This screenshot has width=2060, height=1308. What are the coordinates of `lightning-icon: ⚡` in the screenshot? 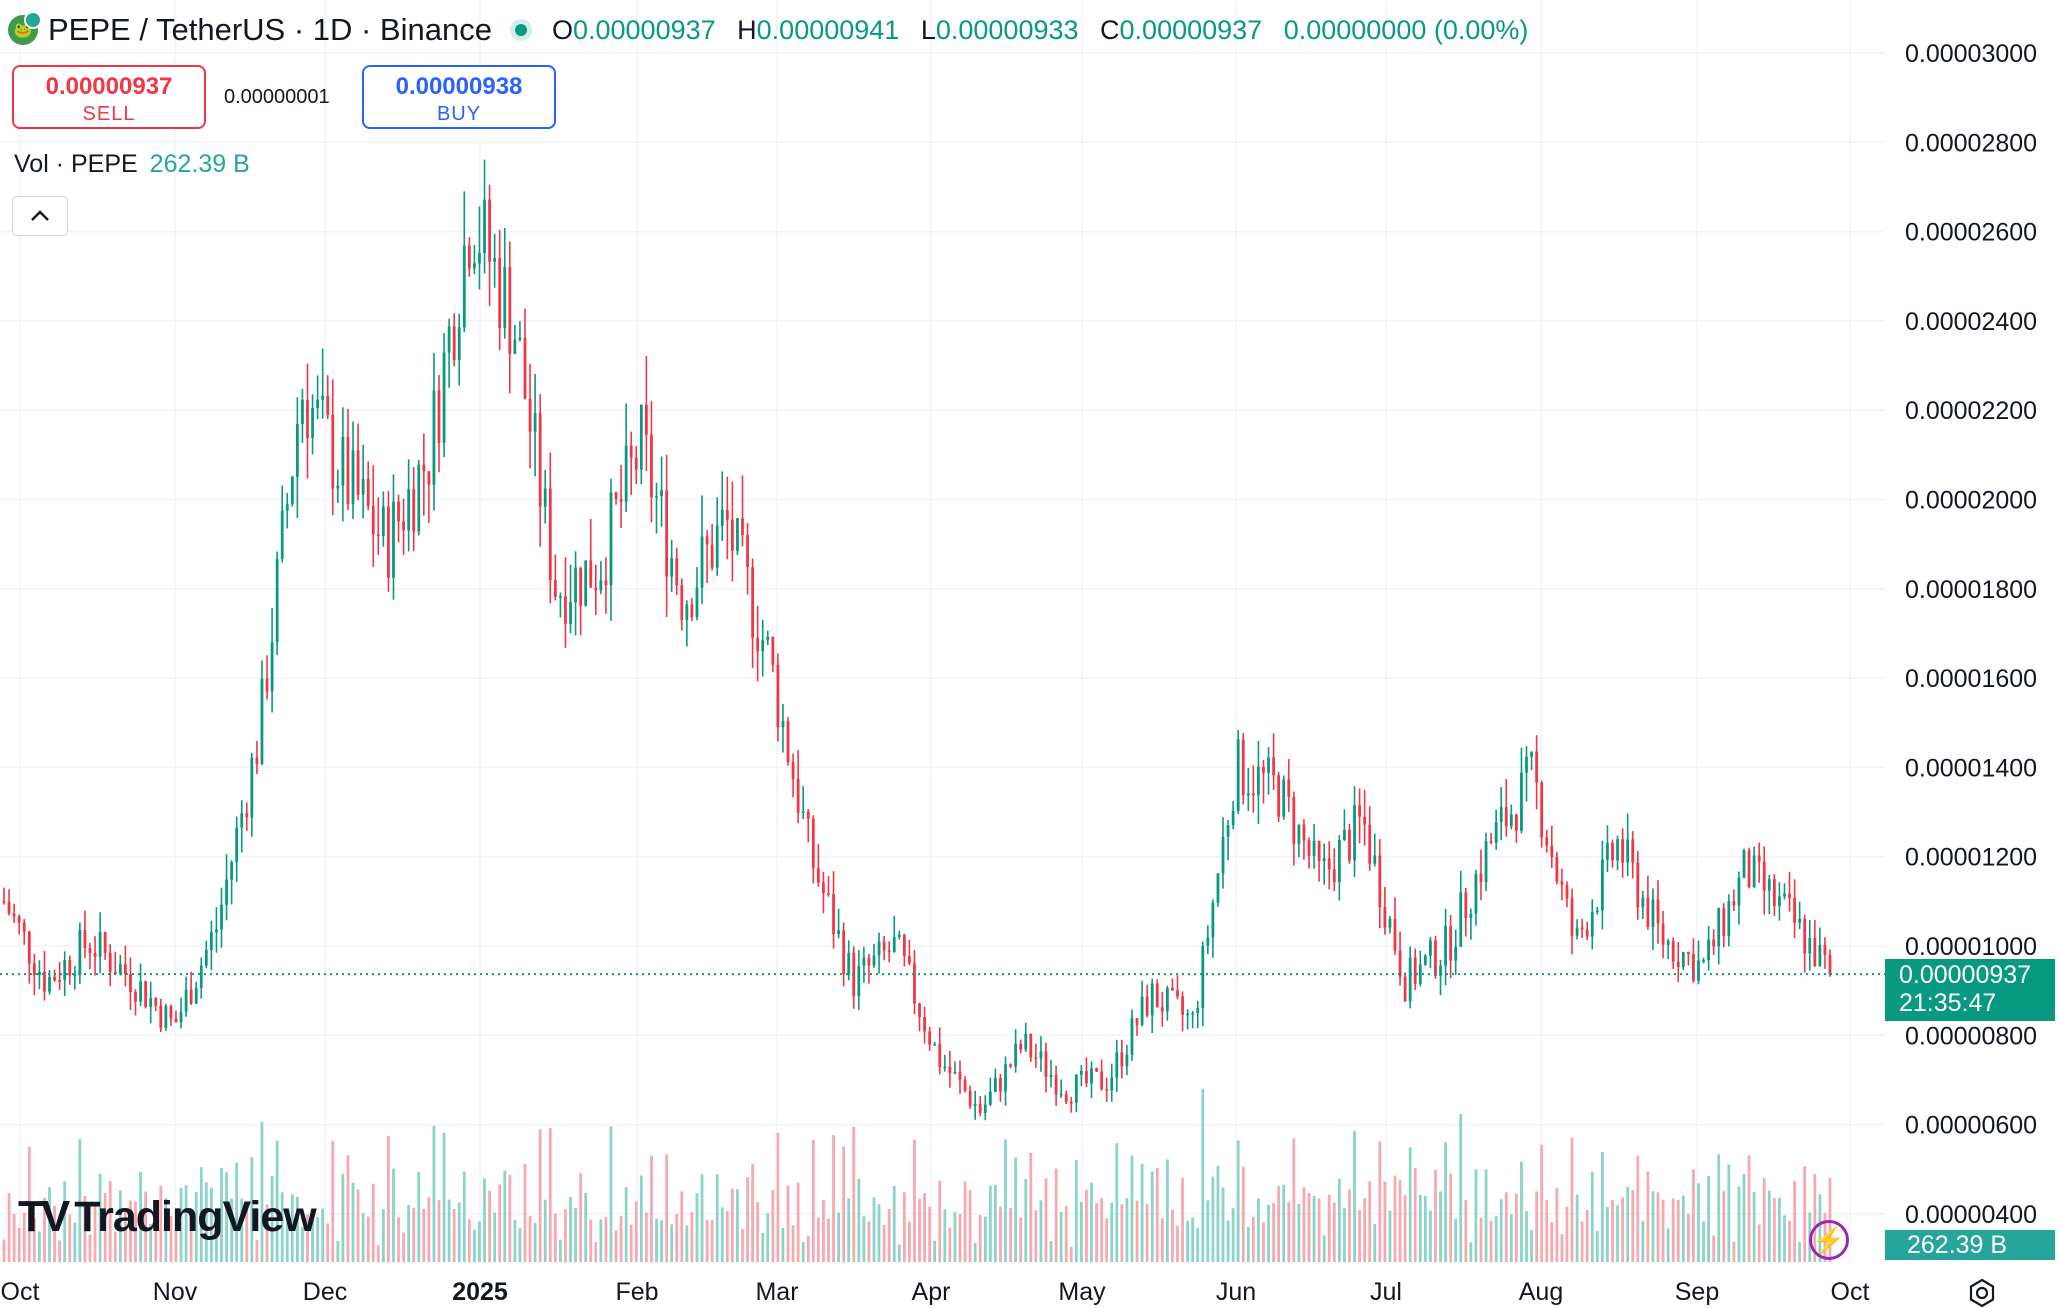 It's located at (1829, 1240).